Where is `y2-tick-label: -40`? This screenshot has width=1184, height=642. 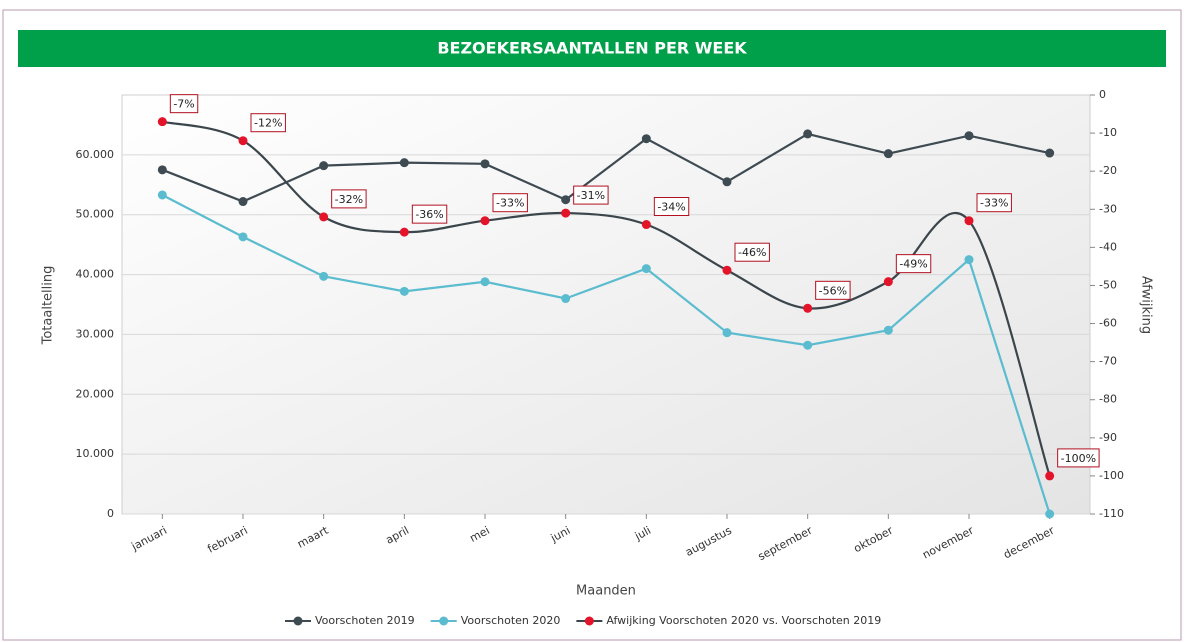 y2-tick-label: -40 is located at coordinates (1108, 246).